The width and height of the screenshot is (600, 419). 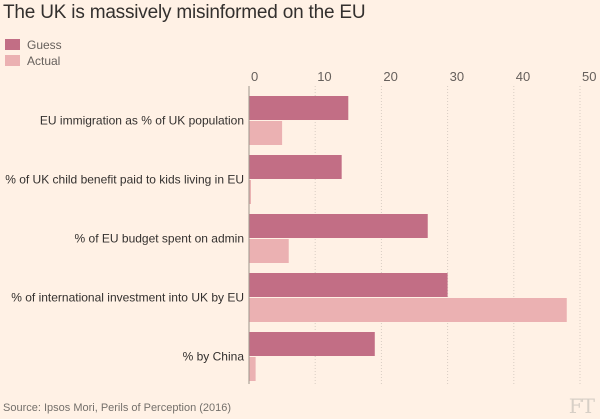 I want to click on ft-logo: FT, so click(x=581, y=406).